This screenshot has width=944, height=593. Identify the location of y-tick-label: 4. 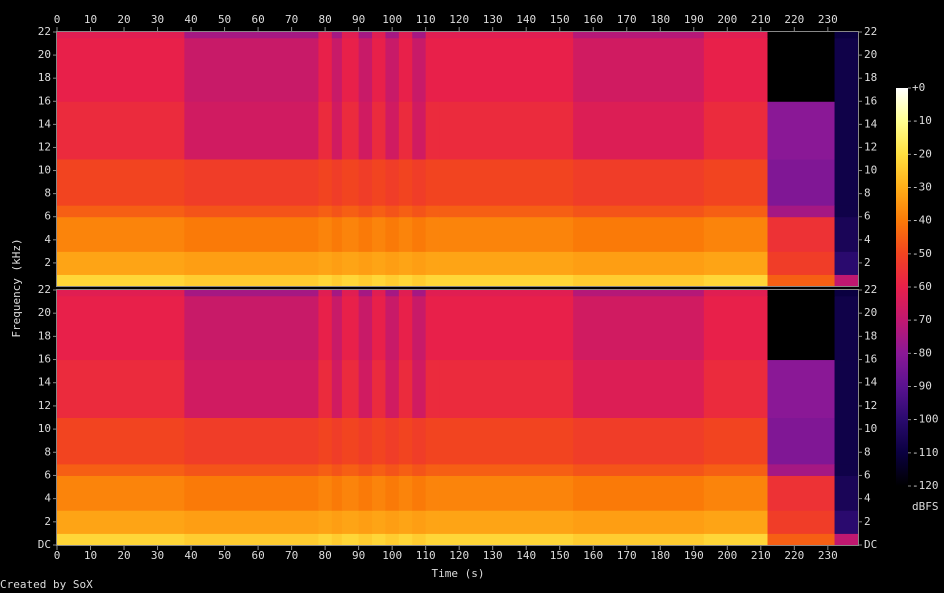
(867, 239).